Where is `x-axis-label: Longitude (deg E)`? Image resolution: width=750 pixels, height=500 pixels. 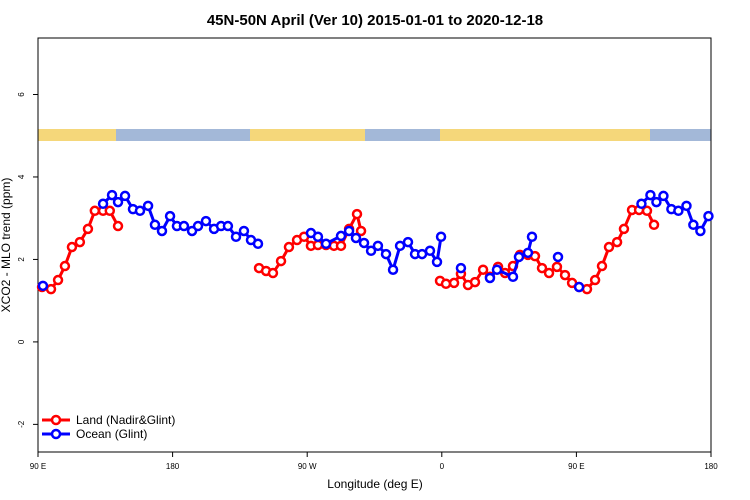 x-axis-label: Longitude (deg E) is located at coordinates (374, 484).